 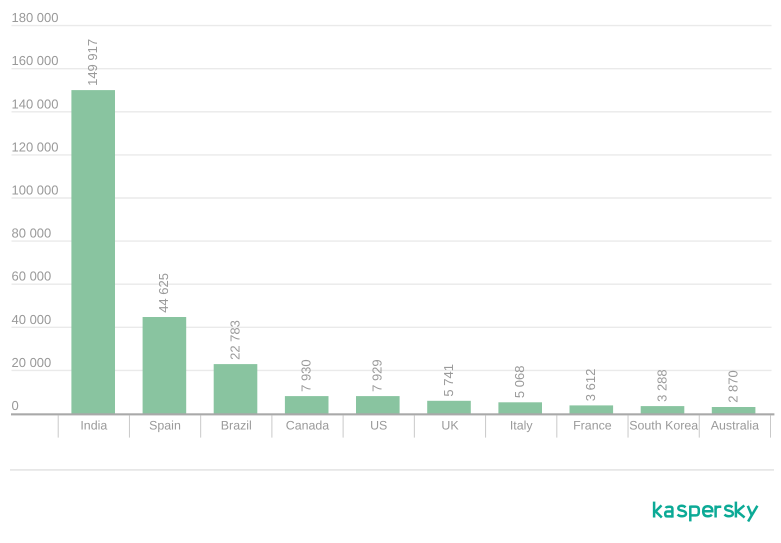 I want to click on svg-text: 22 783, so click(x=234, y=340).